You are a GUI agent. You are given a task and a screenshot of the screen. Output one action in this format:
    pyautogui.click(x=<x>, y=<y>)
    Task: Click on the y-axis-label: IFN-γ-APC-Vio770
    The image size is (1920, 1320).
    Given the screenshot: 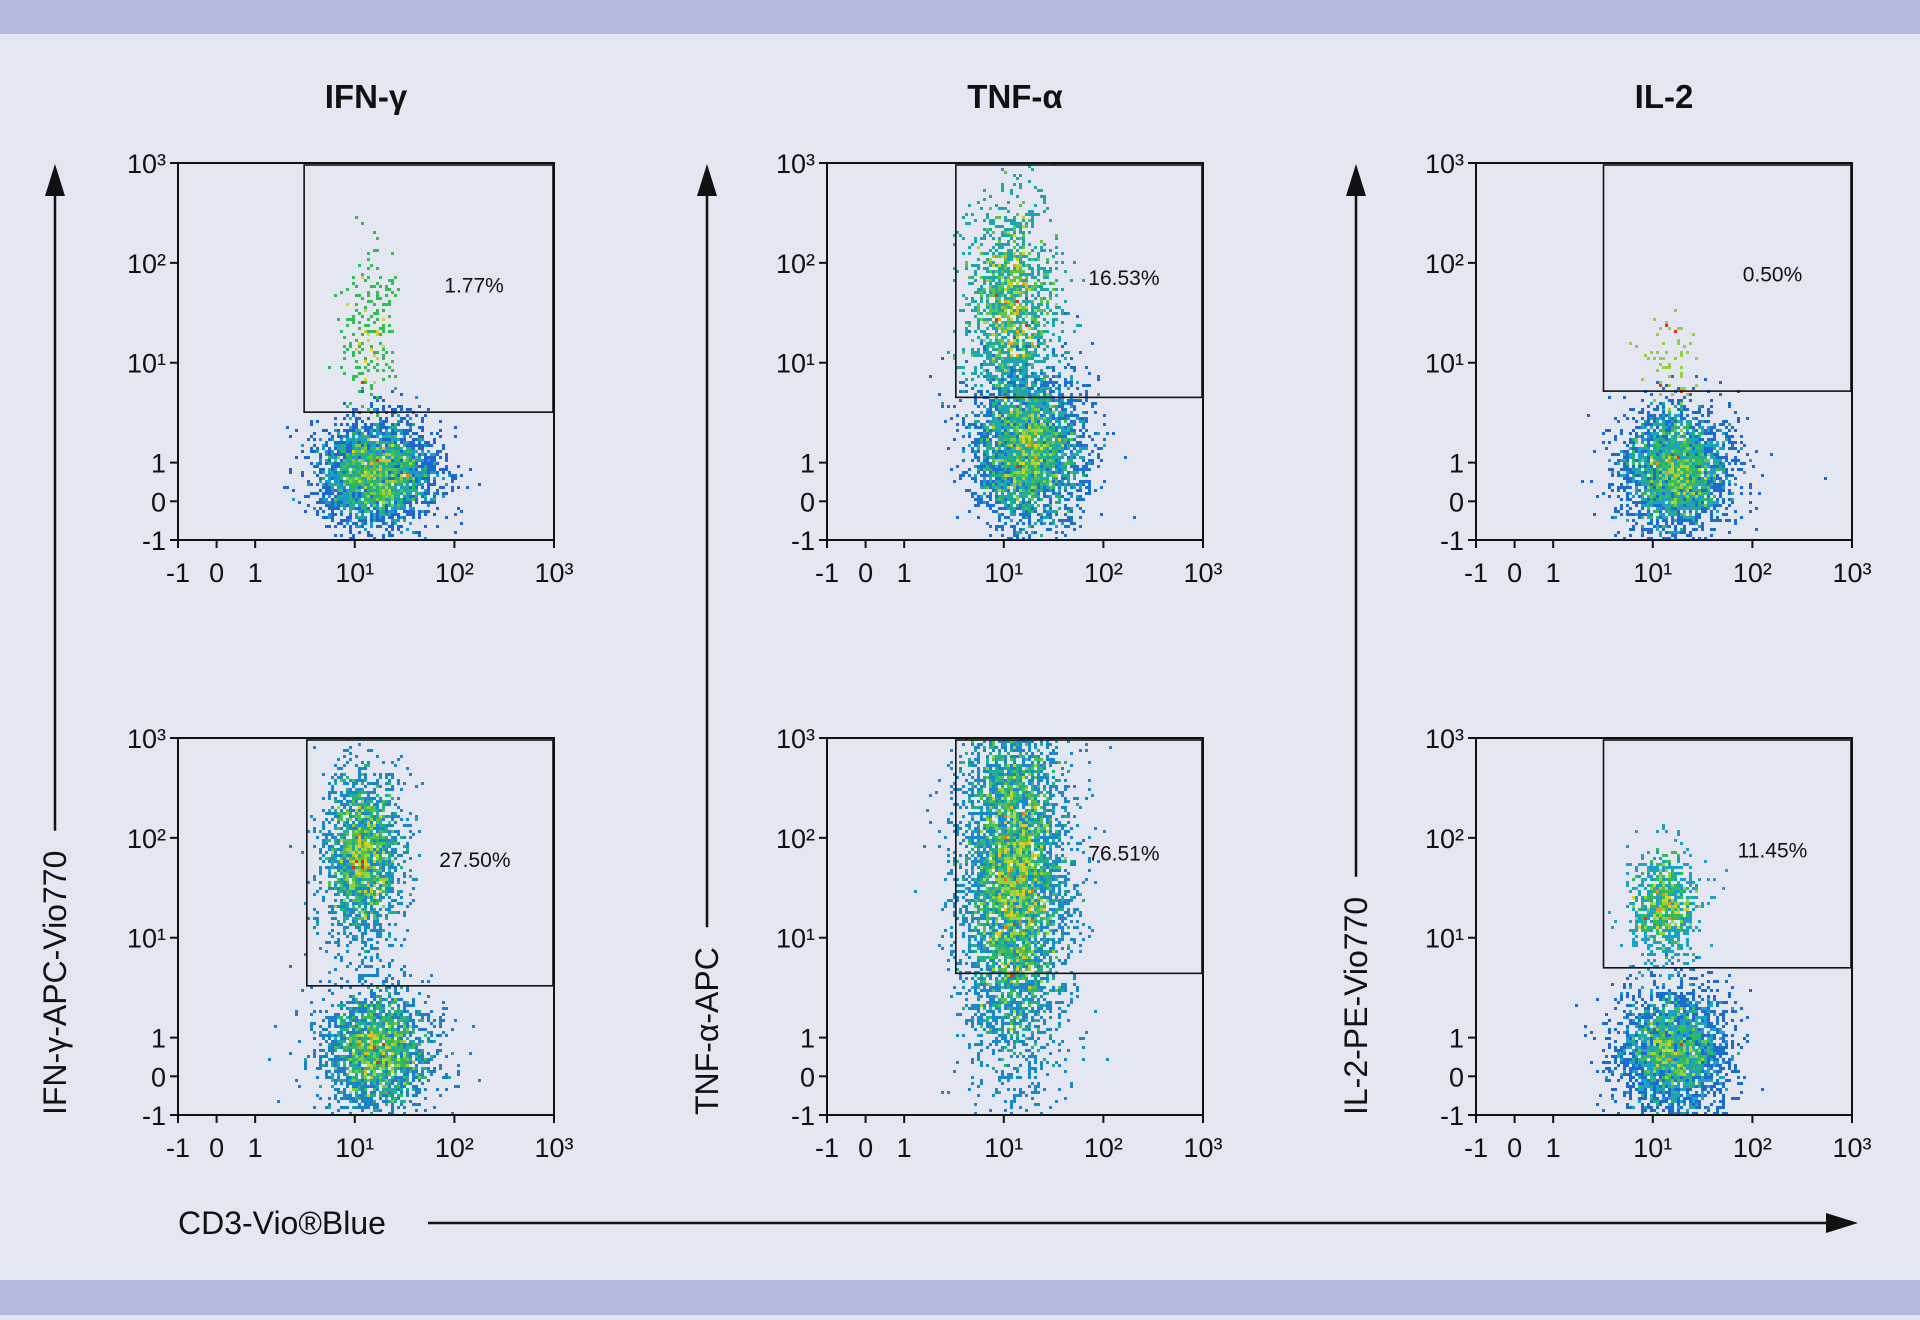 What is the action you would take?
    pyautogui.click(x=55, y=983)
    